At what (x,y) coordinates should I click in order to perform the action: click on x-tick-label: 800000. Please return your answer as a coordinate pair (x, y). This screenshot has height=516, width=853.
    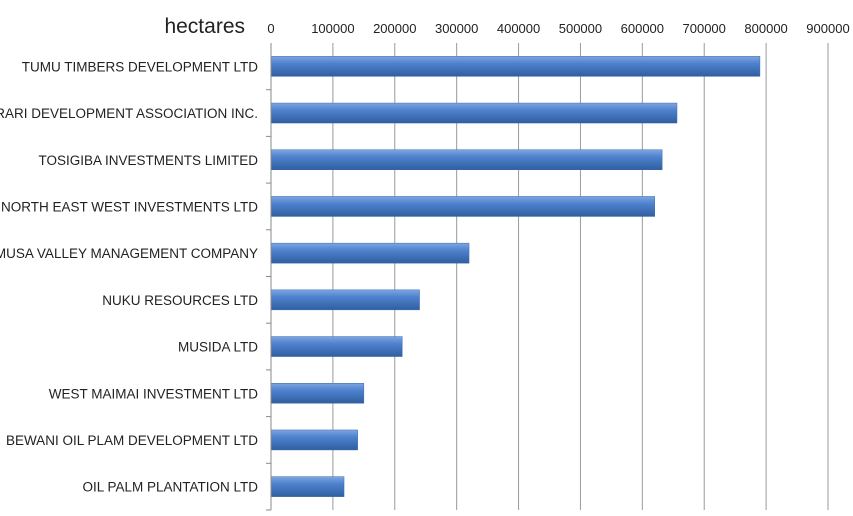
    Looking at the image, I should click on (765, 28).